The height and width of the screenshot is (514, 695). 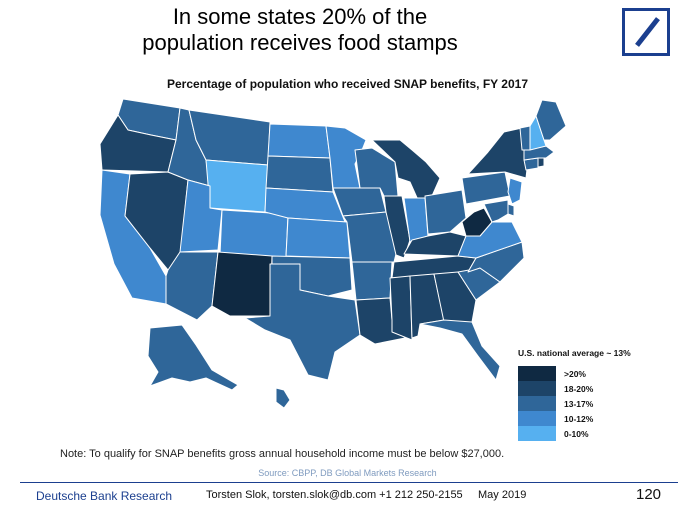 I want to click on source-line: Source: CBPP, DB Global Markets Research, so click(x=347, y=473).